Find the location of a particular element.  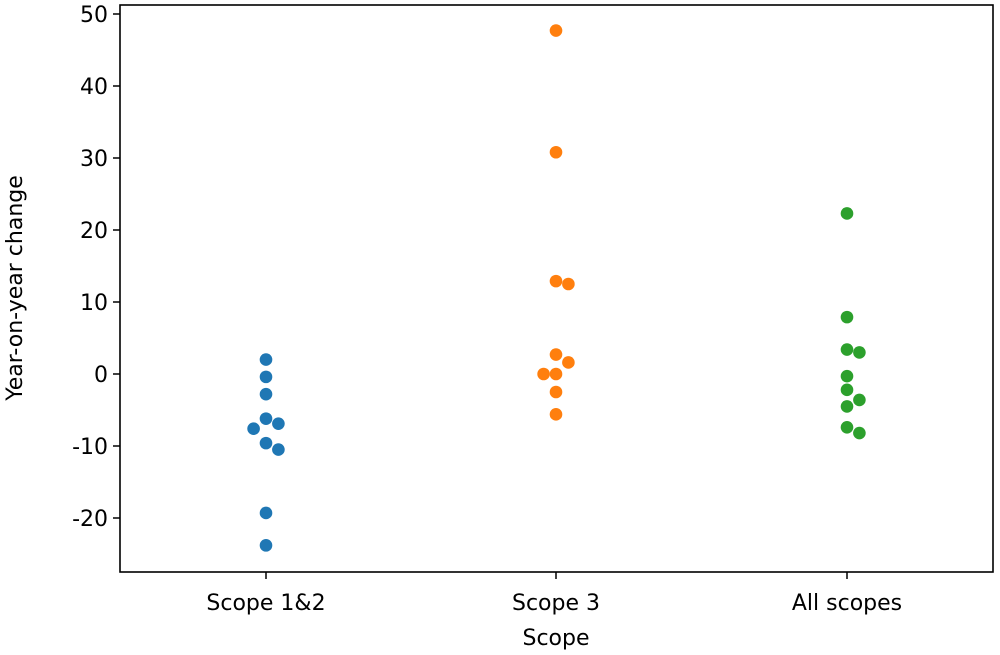

y-tick-label: 40 is located at coordinates (94, 87).